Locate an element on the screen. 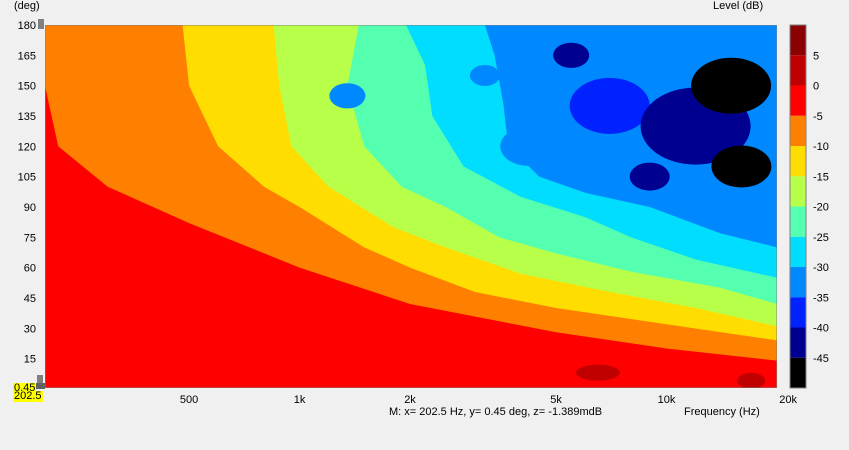 The height and width of the screenshot is (450, 849). y-tick-label: 45 is located at coordinates (30, 299).